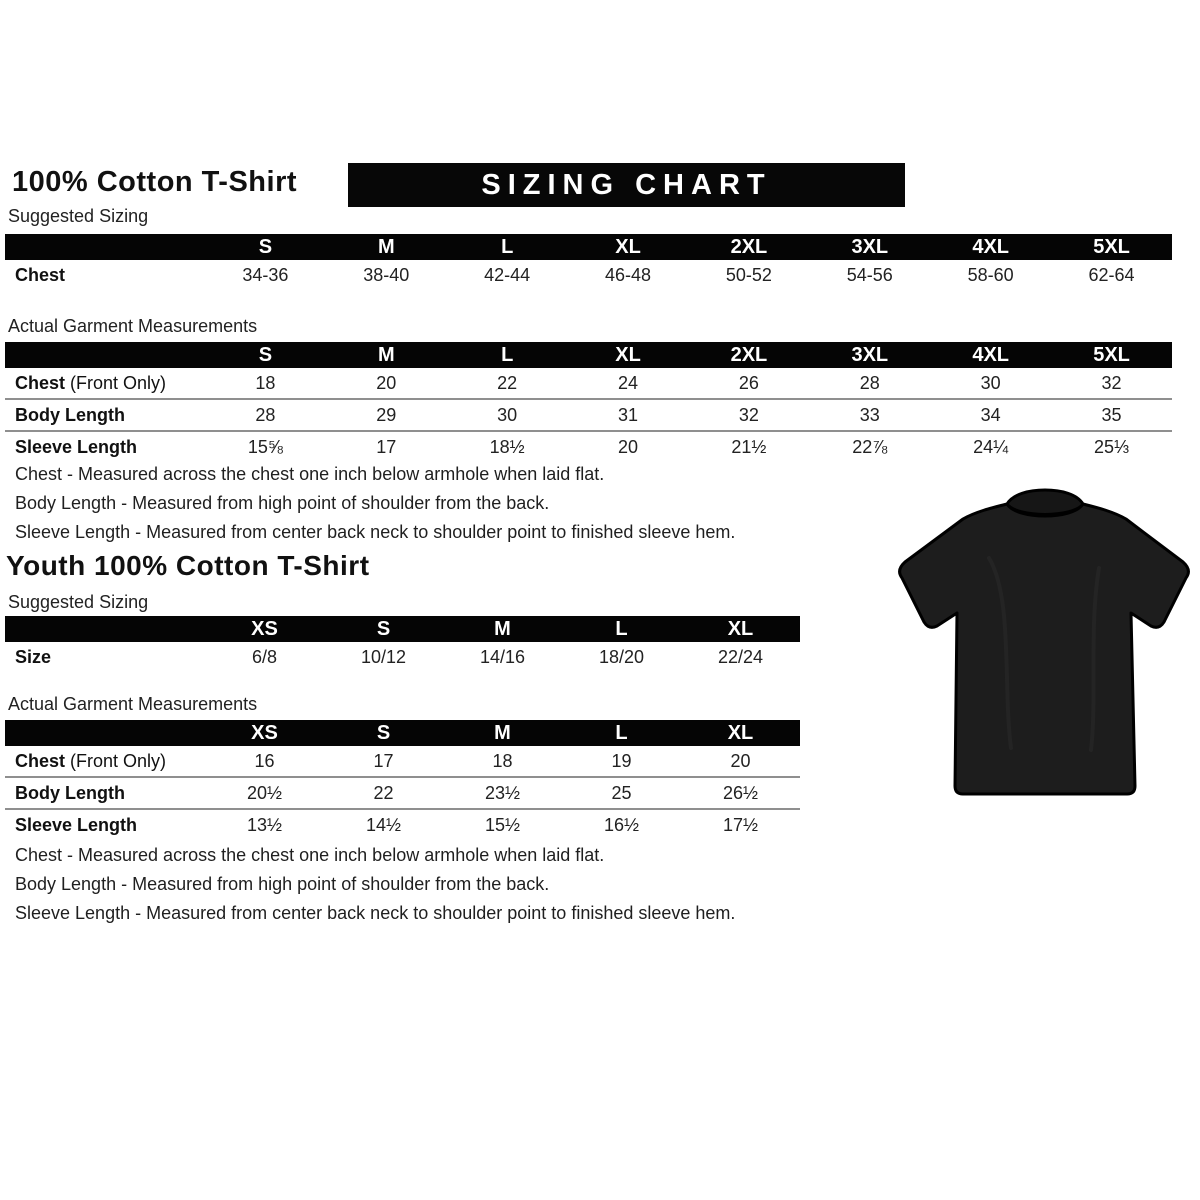 The width and height of the screenshot is (1200, 1200). What do you see at coordinates (740, 824) in the screenshot?
I see `measurement-cell: 17½` at bounding box center [740, 824].